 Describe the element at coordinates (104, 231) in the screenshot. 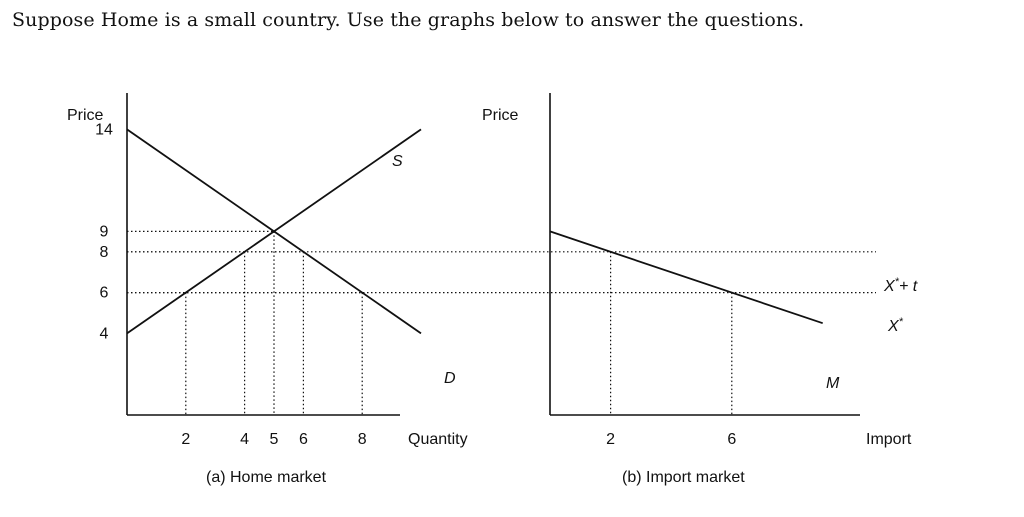

I see `y-tick-a: 9` at that location.